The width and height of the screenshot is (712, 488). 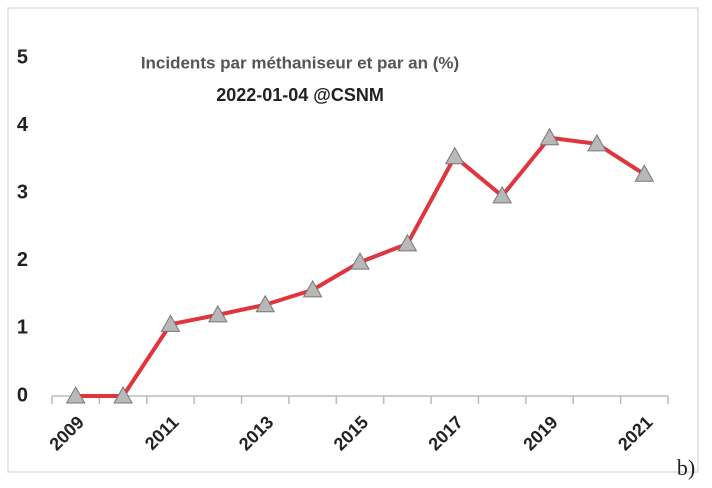 What do you see at coordinates (22, 328) in the screenshot?
I see `y-tick-label: 1` at bounding box center [22, 328].